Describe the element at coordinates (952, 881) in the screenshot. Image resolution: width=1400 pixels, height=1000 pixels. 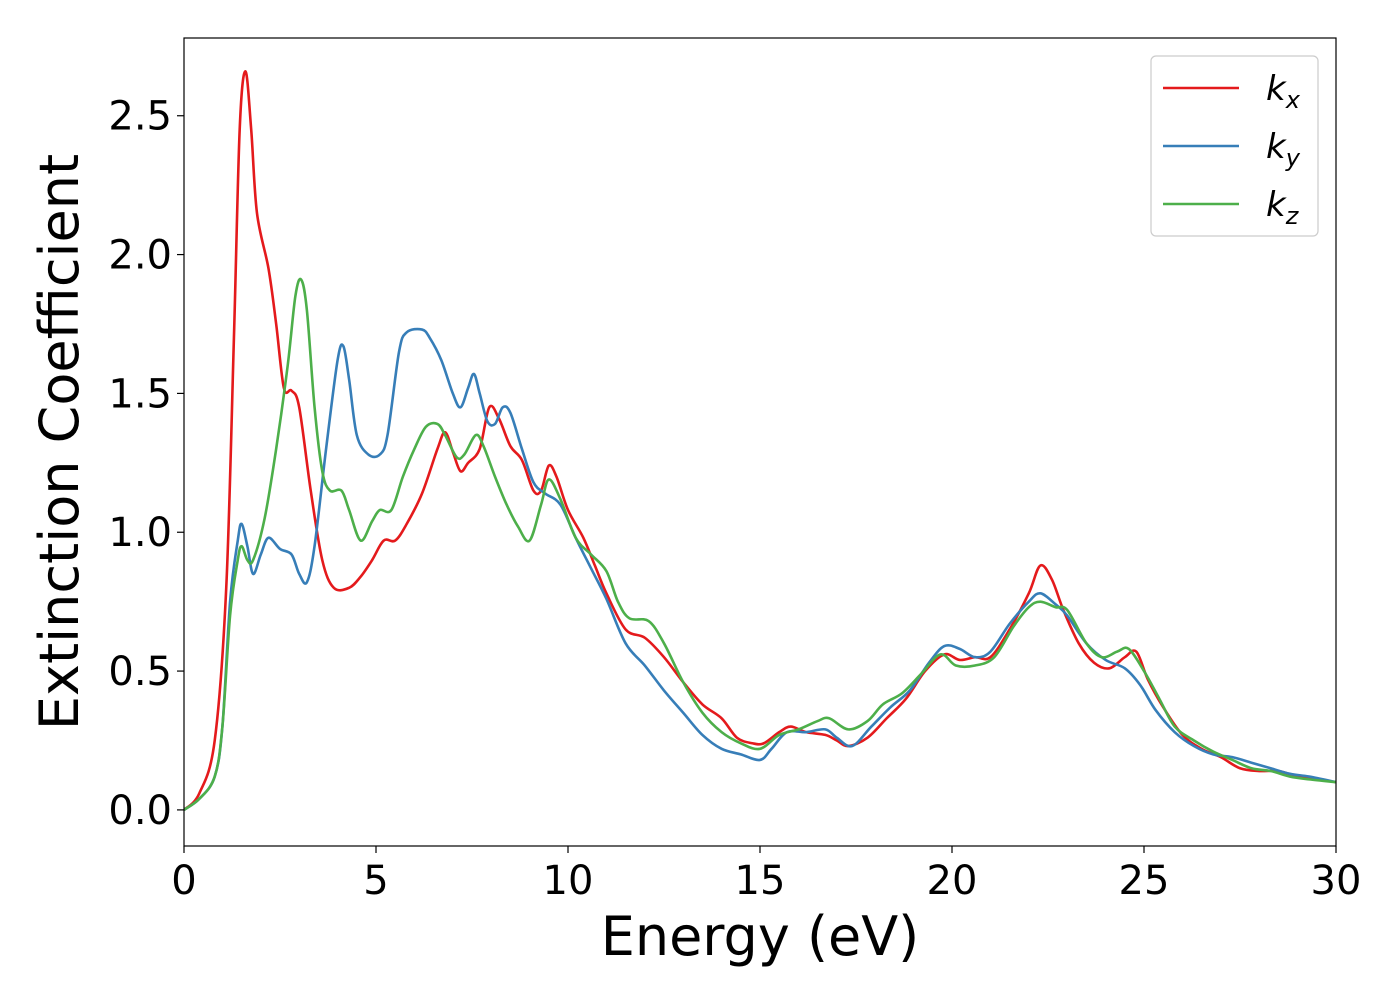
I see `x-tick-label: 20` at that location.